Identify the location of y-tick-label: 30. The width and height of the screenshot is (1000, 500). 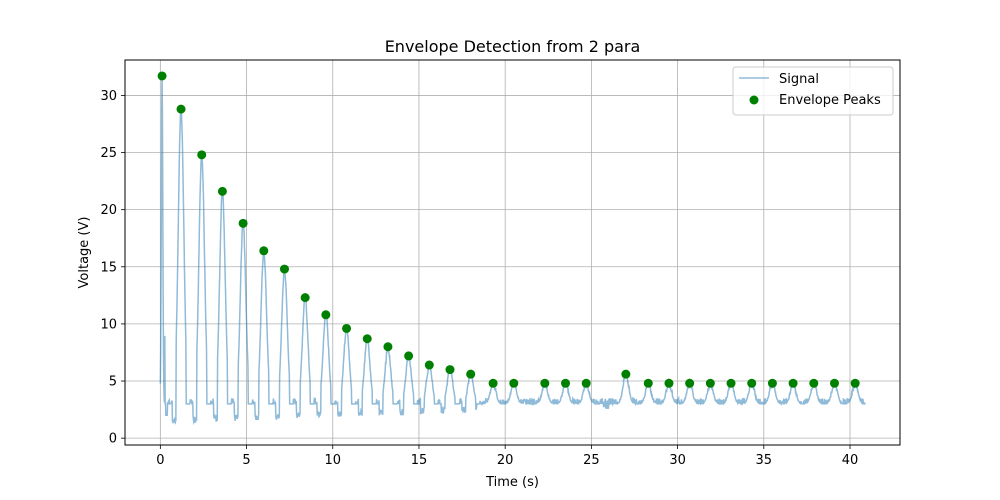
(108, 96).